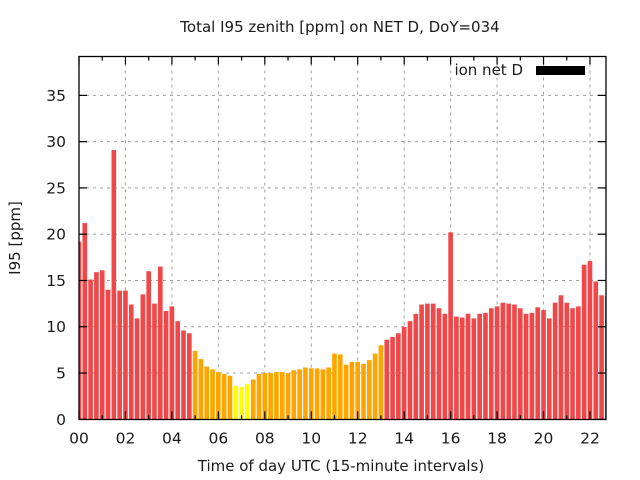  I want to click on y-tick-label: 30, so click(56, 142).